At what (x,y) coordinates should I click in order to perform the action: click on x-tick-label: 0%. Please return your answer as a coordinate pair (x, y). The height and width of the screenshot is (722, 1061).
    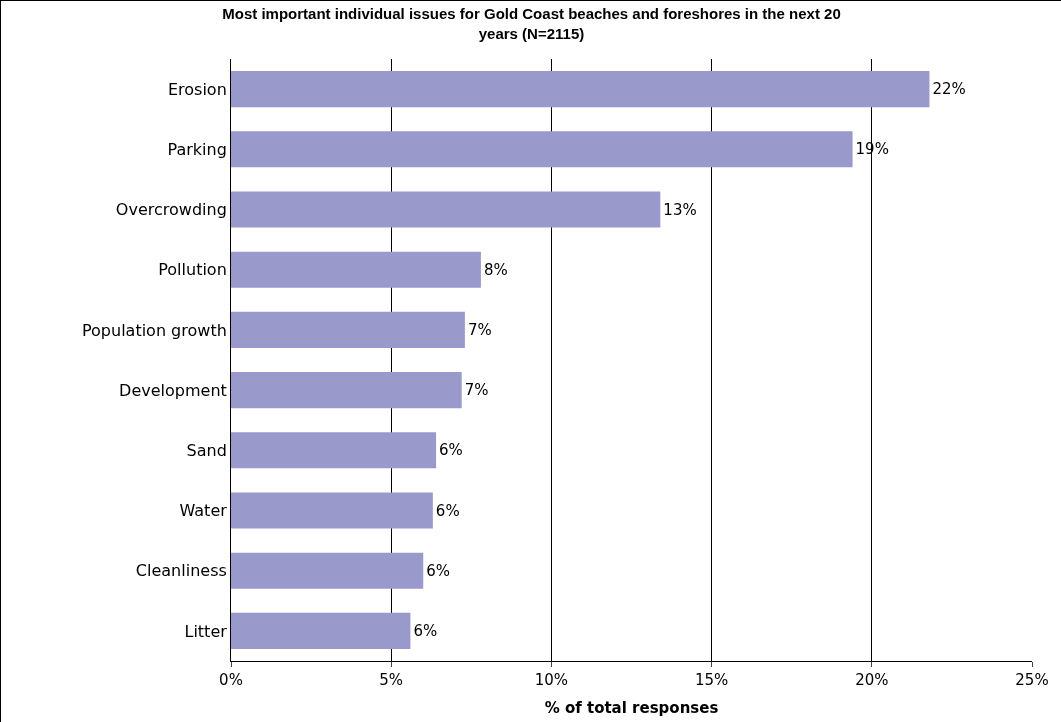
    Looking at the image, I should click on (231, 680).